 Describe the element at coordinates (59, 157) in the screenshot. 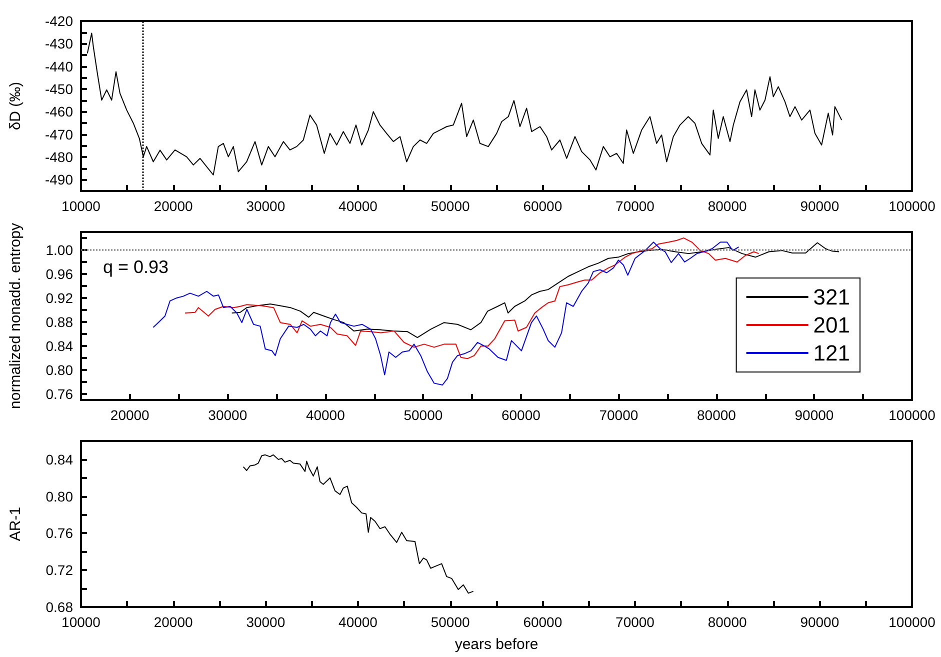

I see `y-tick-label: -480` at that location.